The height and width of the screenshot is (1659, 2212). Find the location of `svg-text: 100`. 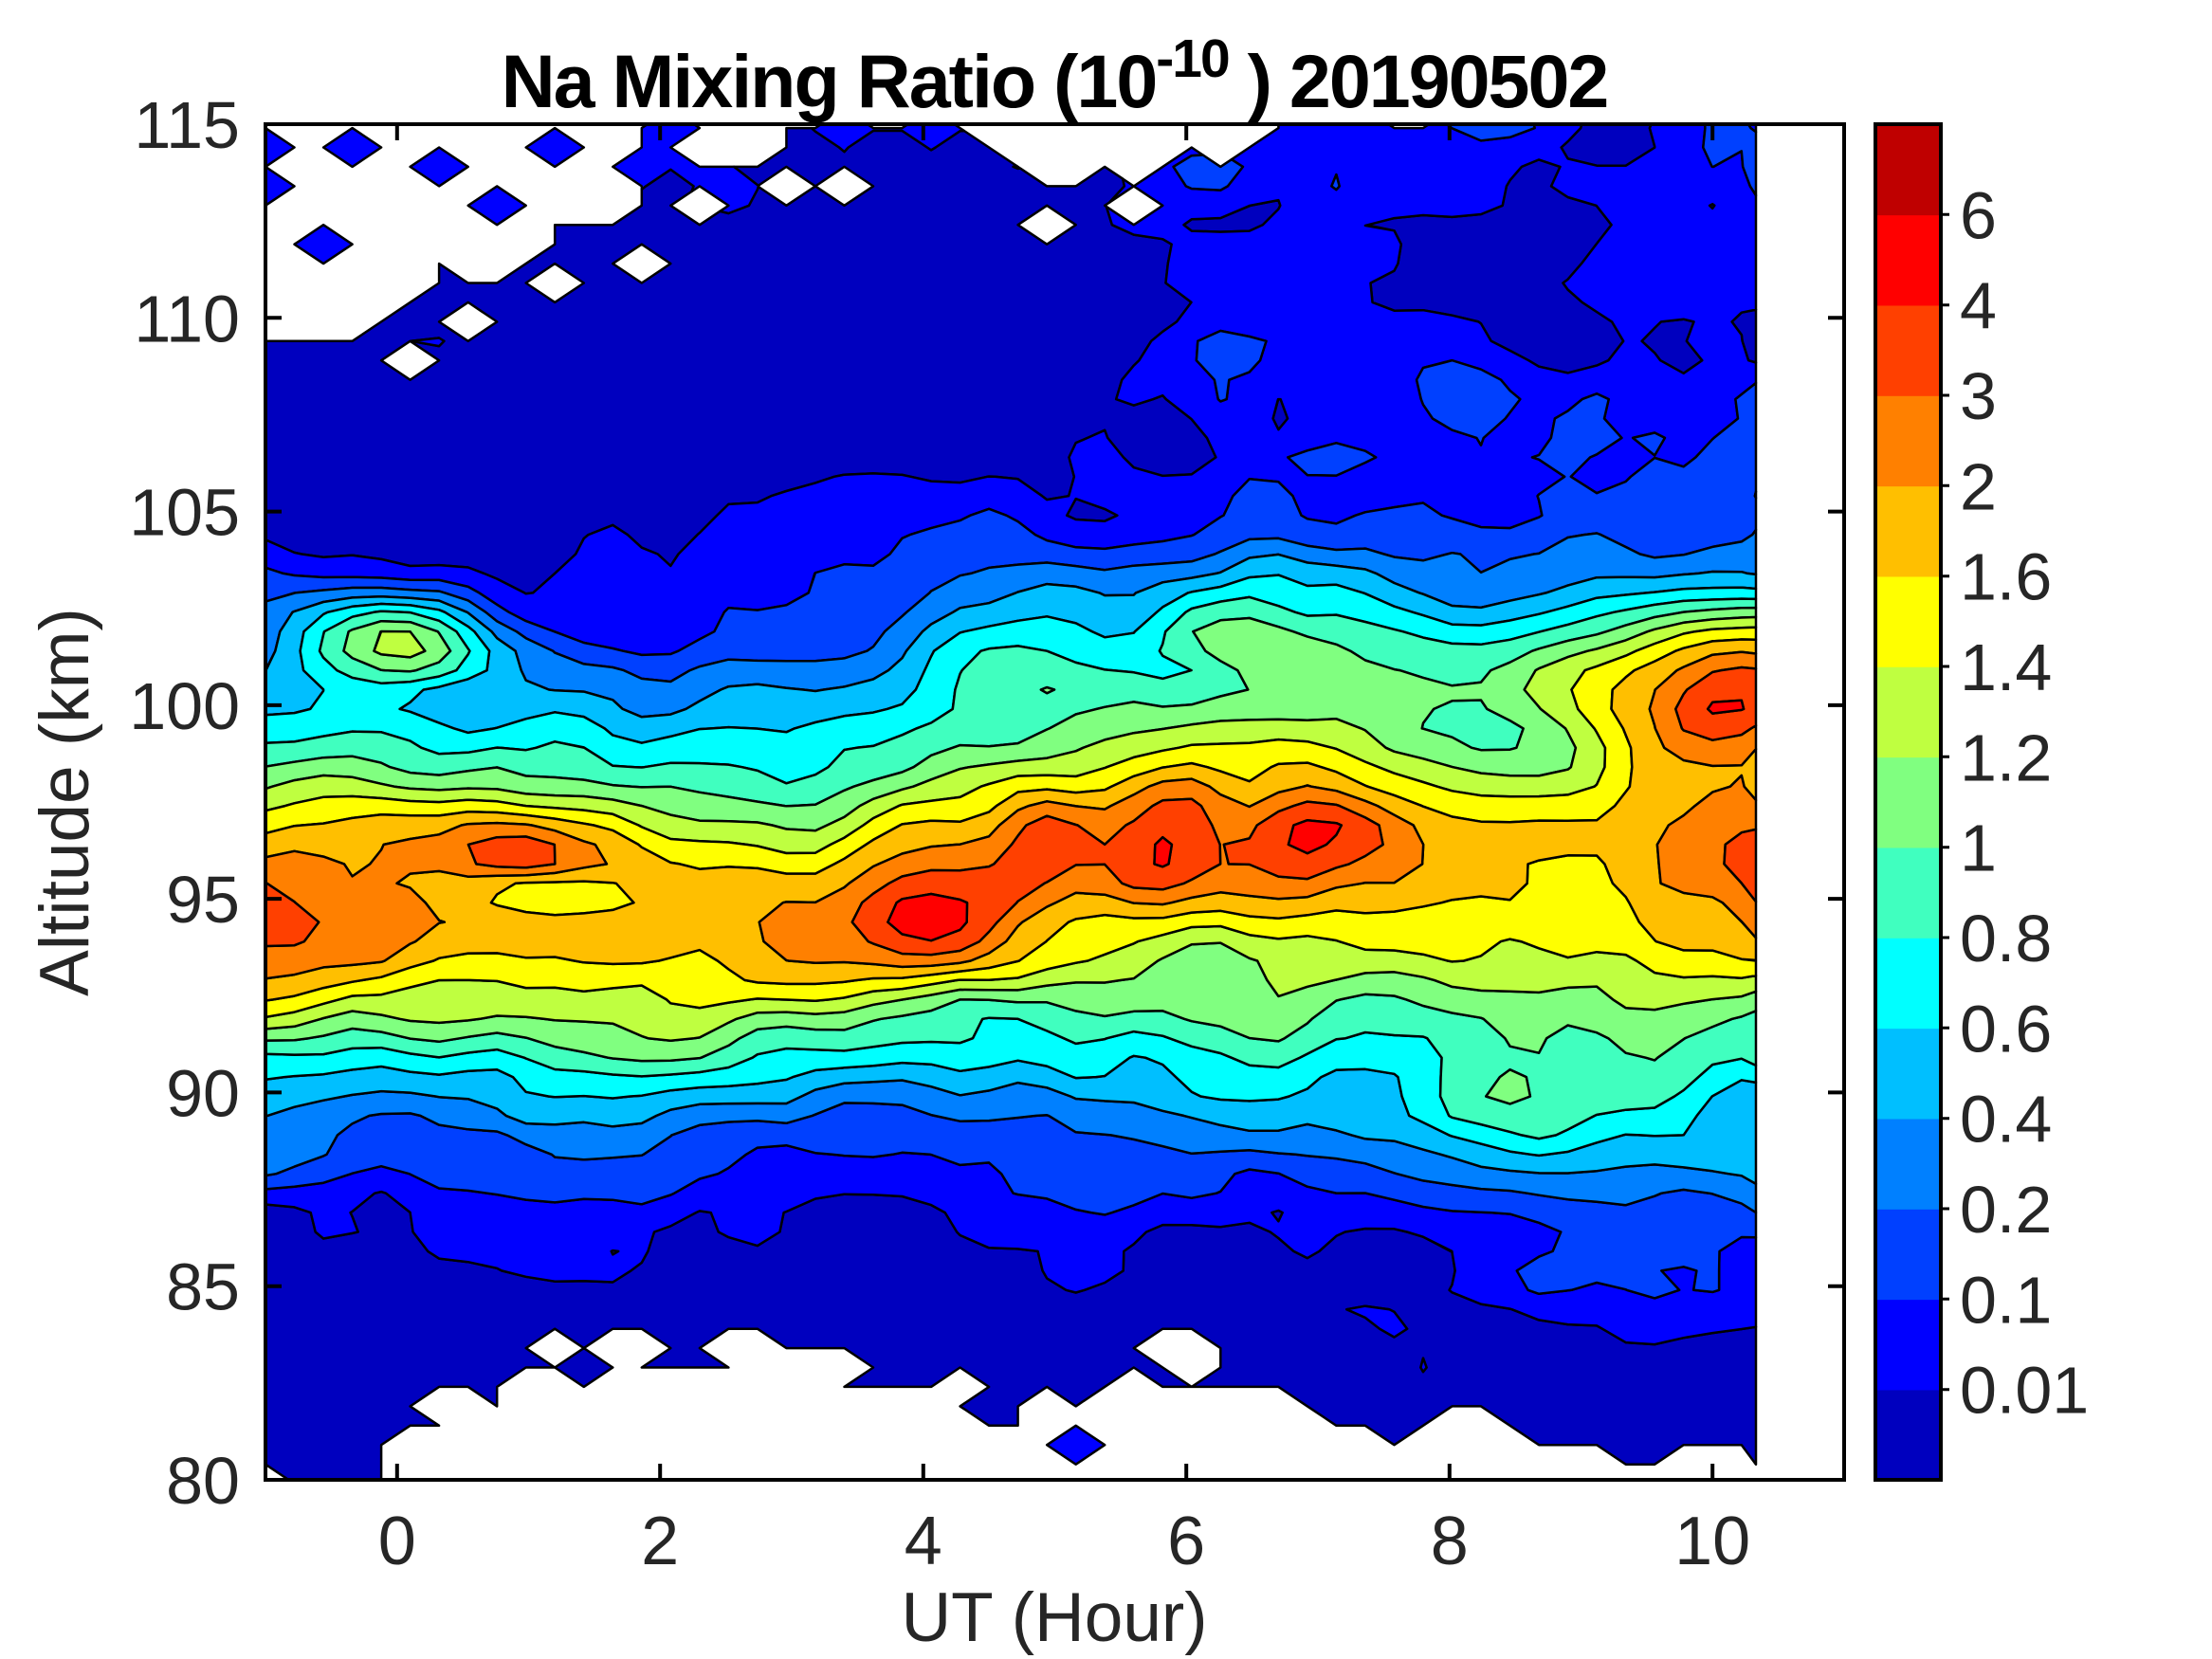

svg-text: 100 is located at coordinates (184, 706).